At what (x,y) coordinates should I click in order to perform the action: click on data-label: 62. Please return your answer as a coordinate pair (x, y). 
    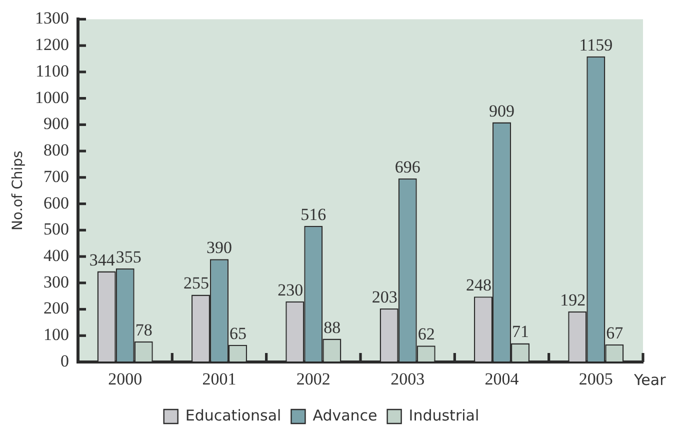
    Looking at the image, I should click on (426, 334).